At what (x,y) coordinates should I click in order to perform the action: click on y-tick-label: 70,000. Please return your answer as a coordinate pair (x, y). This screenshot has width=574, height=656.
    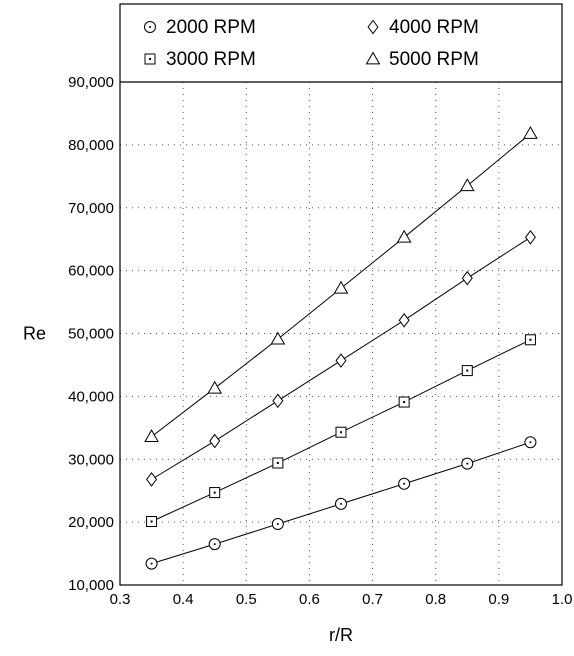
    Looking at the image, I should click on (91, 208).